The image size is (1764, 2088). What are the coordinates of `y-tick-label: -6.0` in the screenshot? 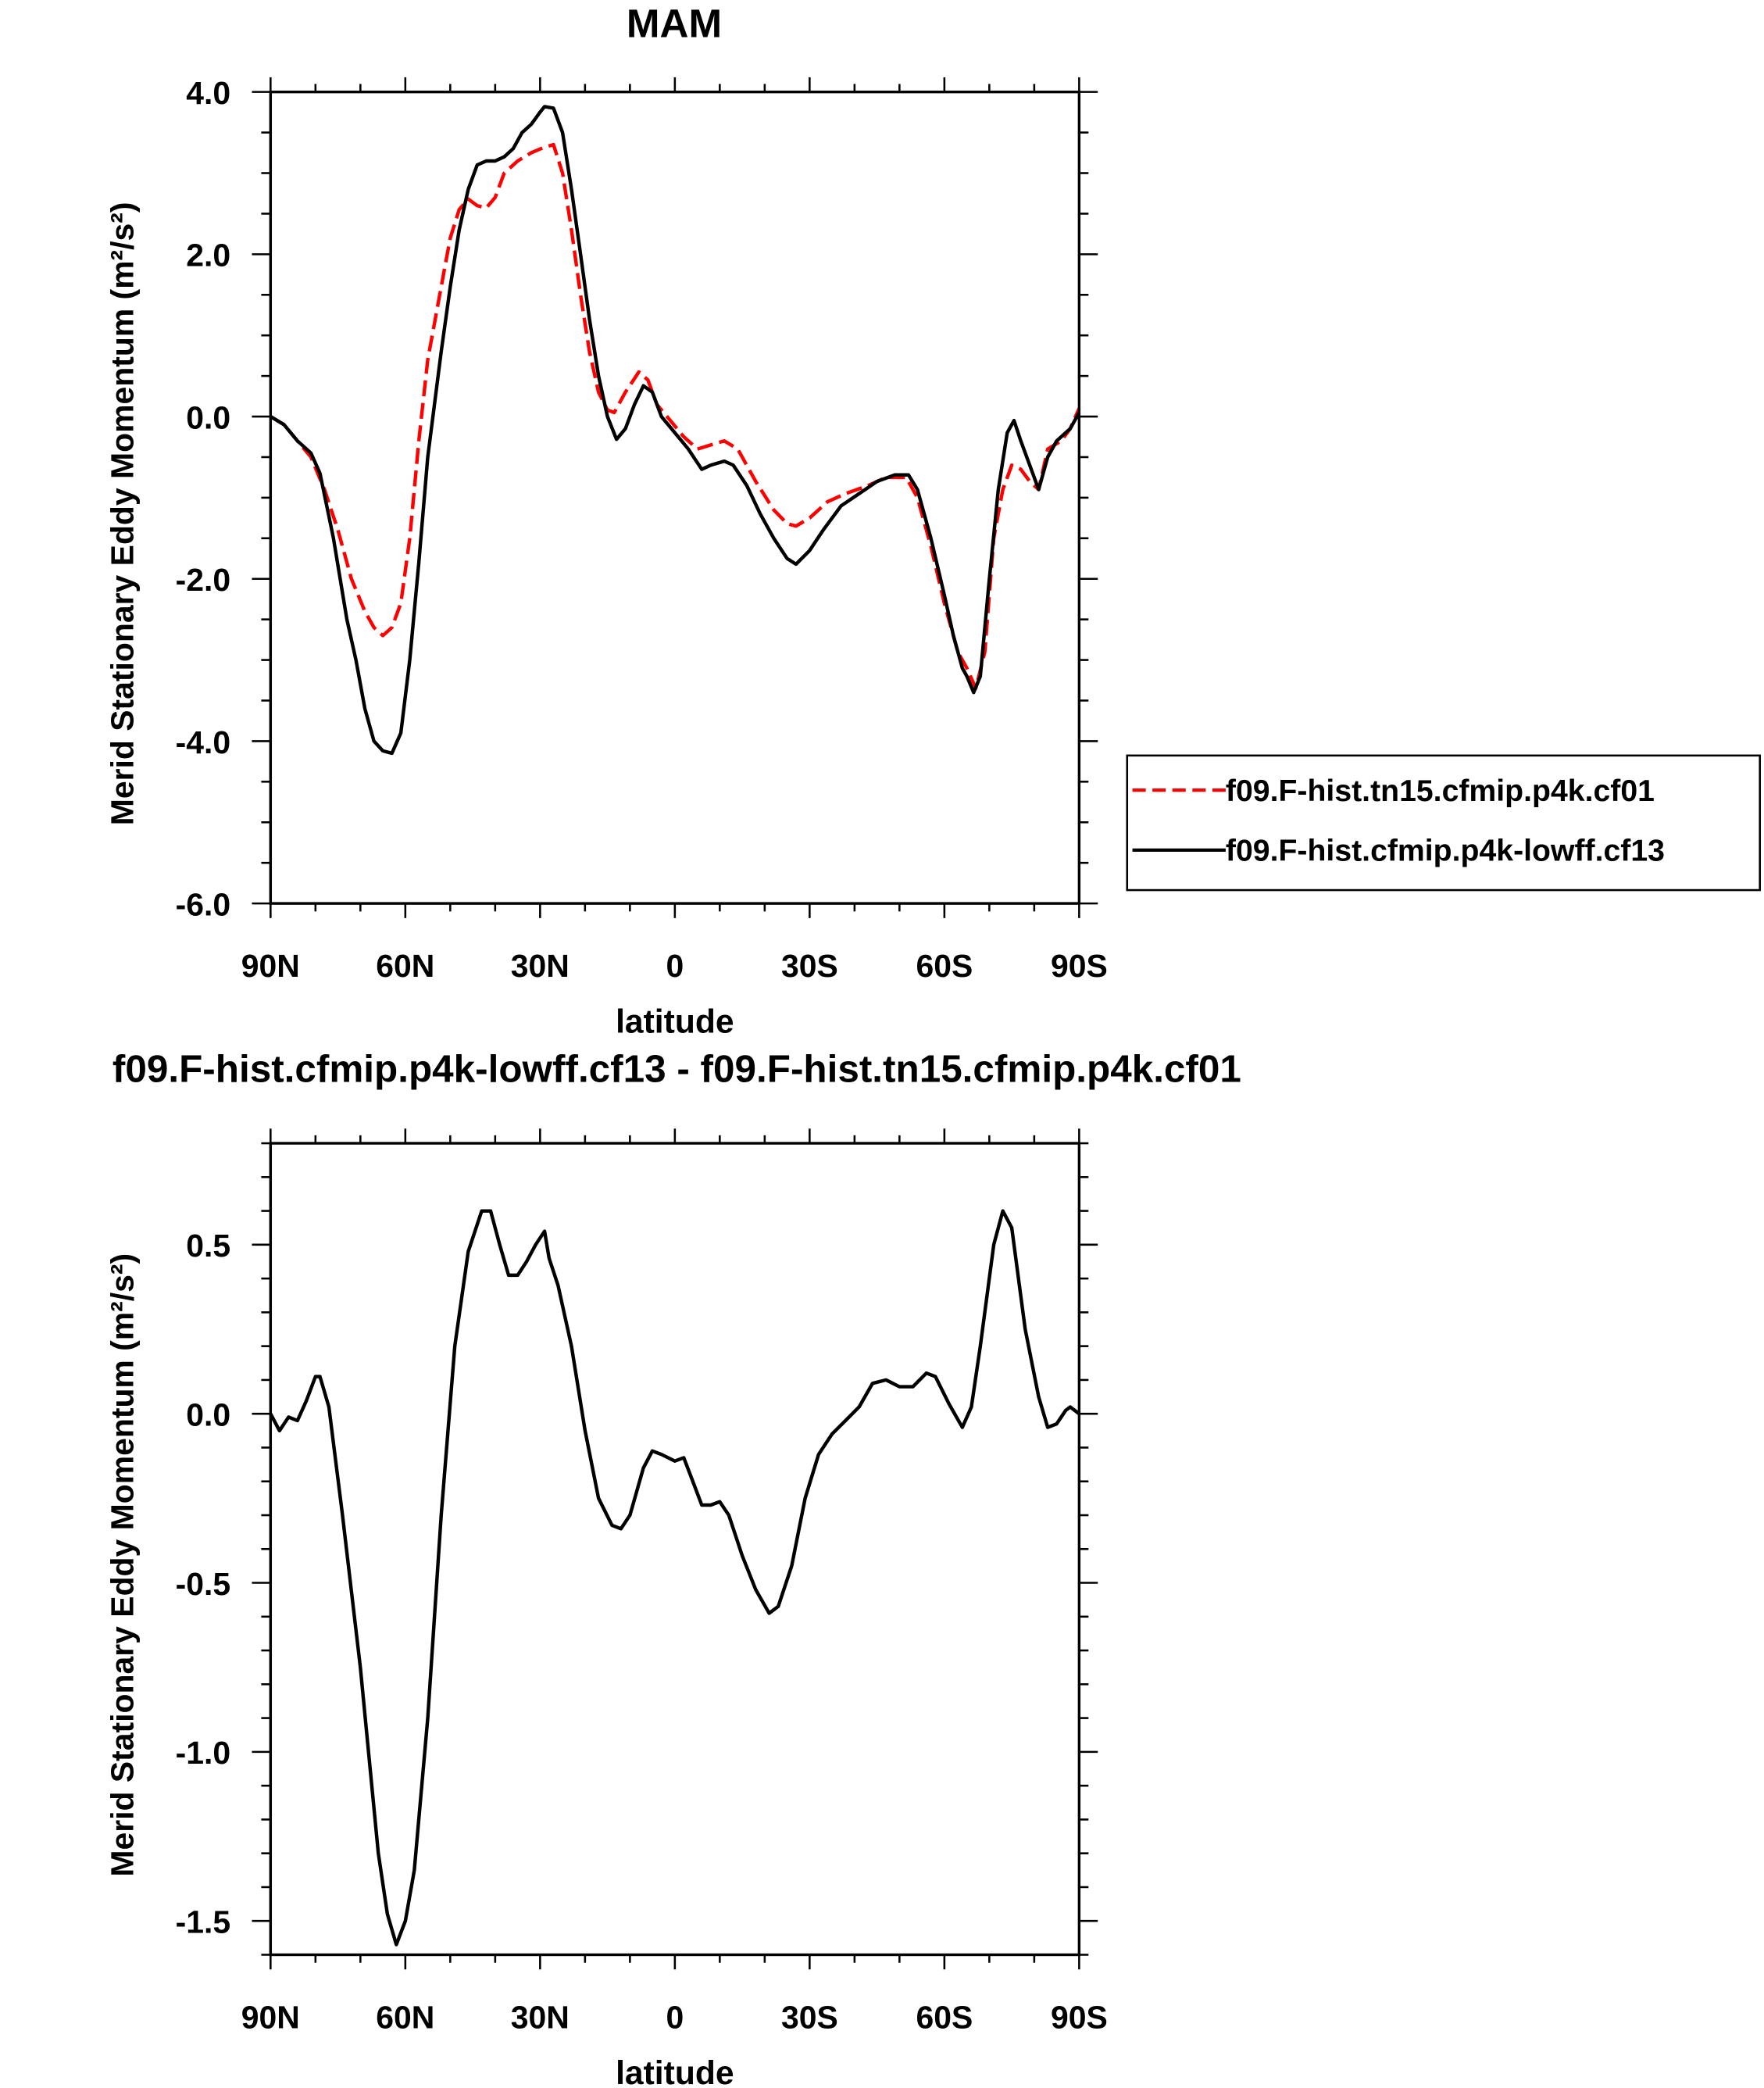 It's located at (204, 904).